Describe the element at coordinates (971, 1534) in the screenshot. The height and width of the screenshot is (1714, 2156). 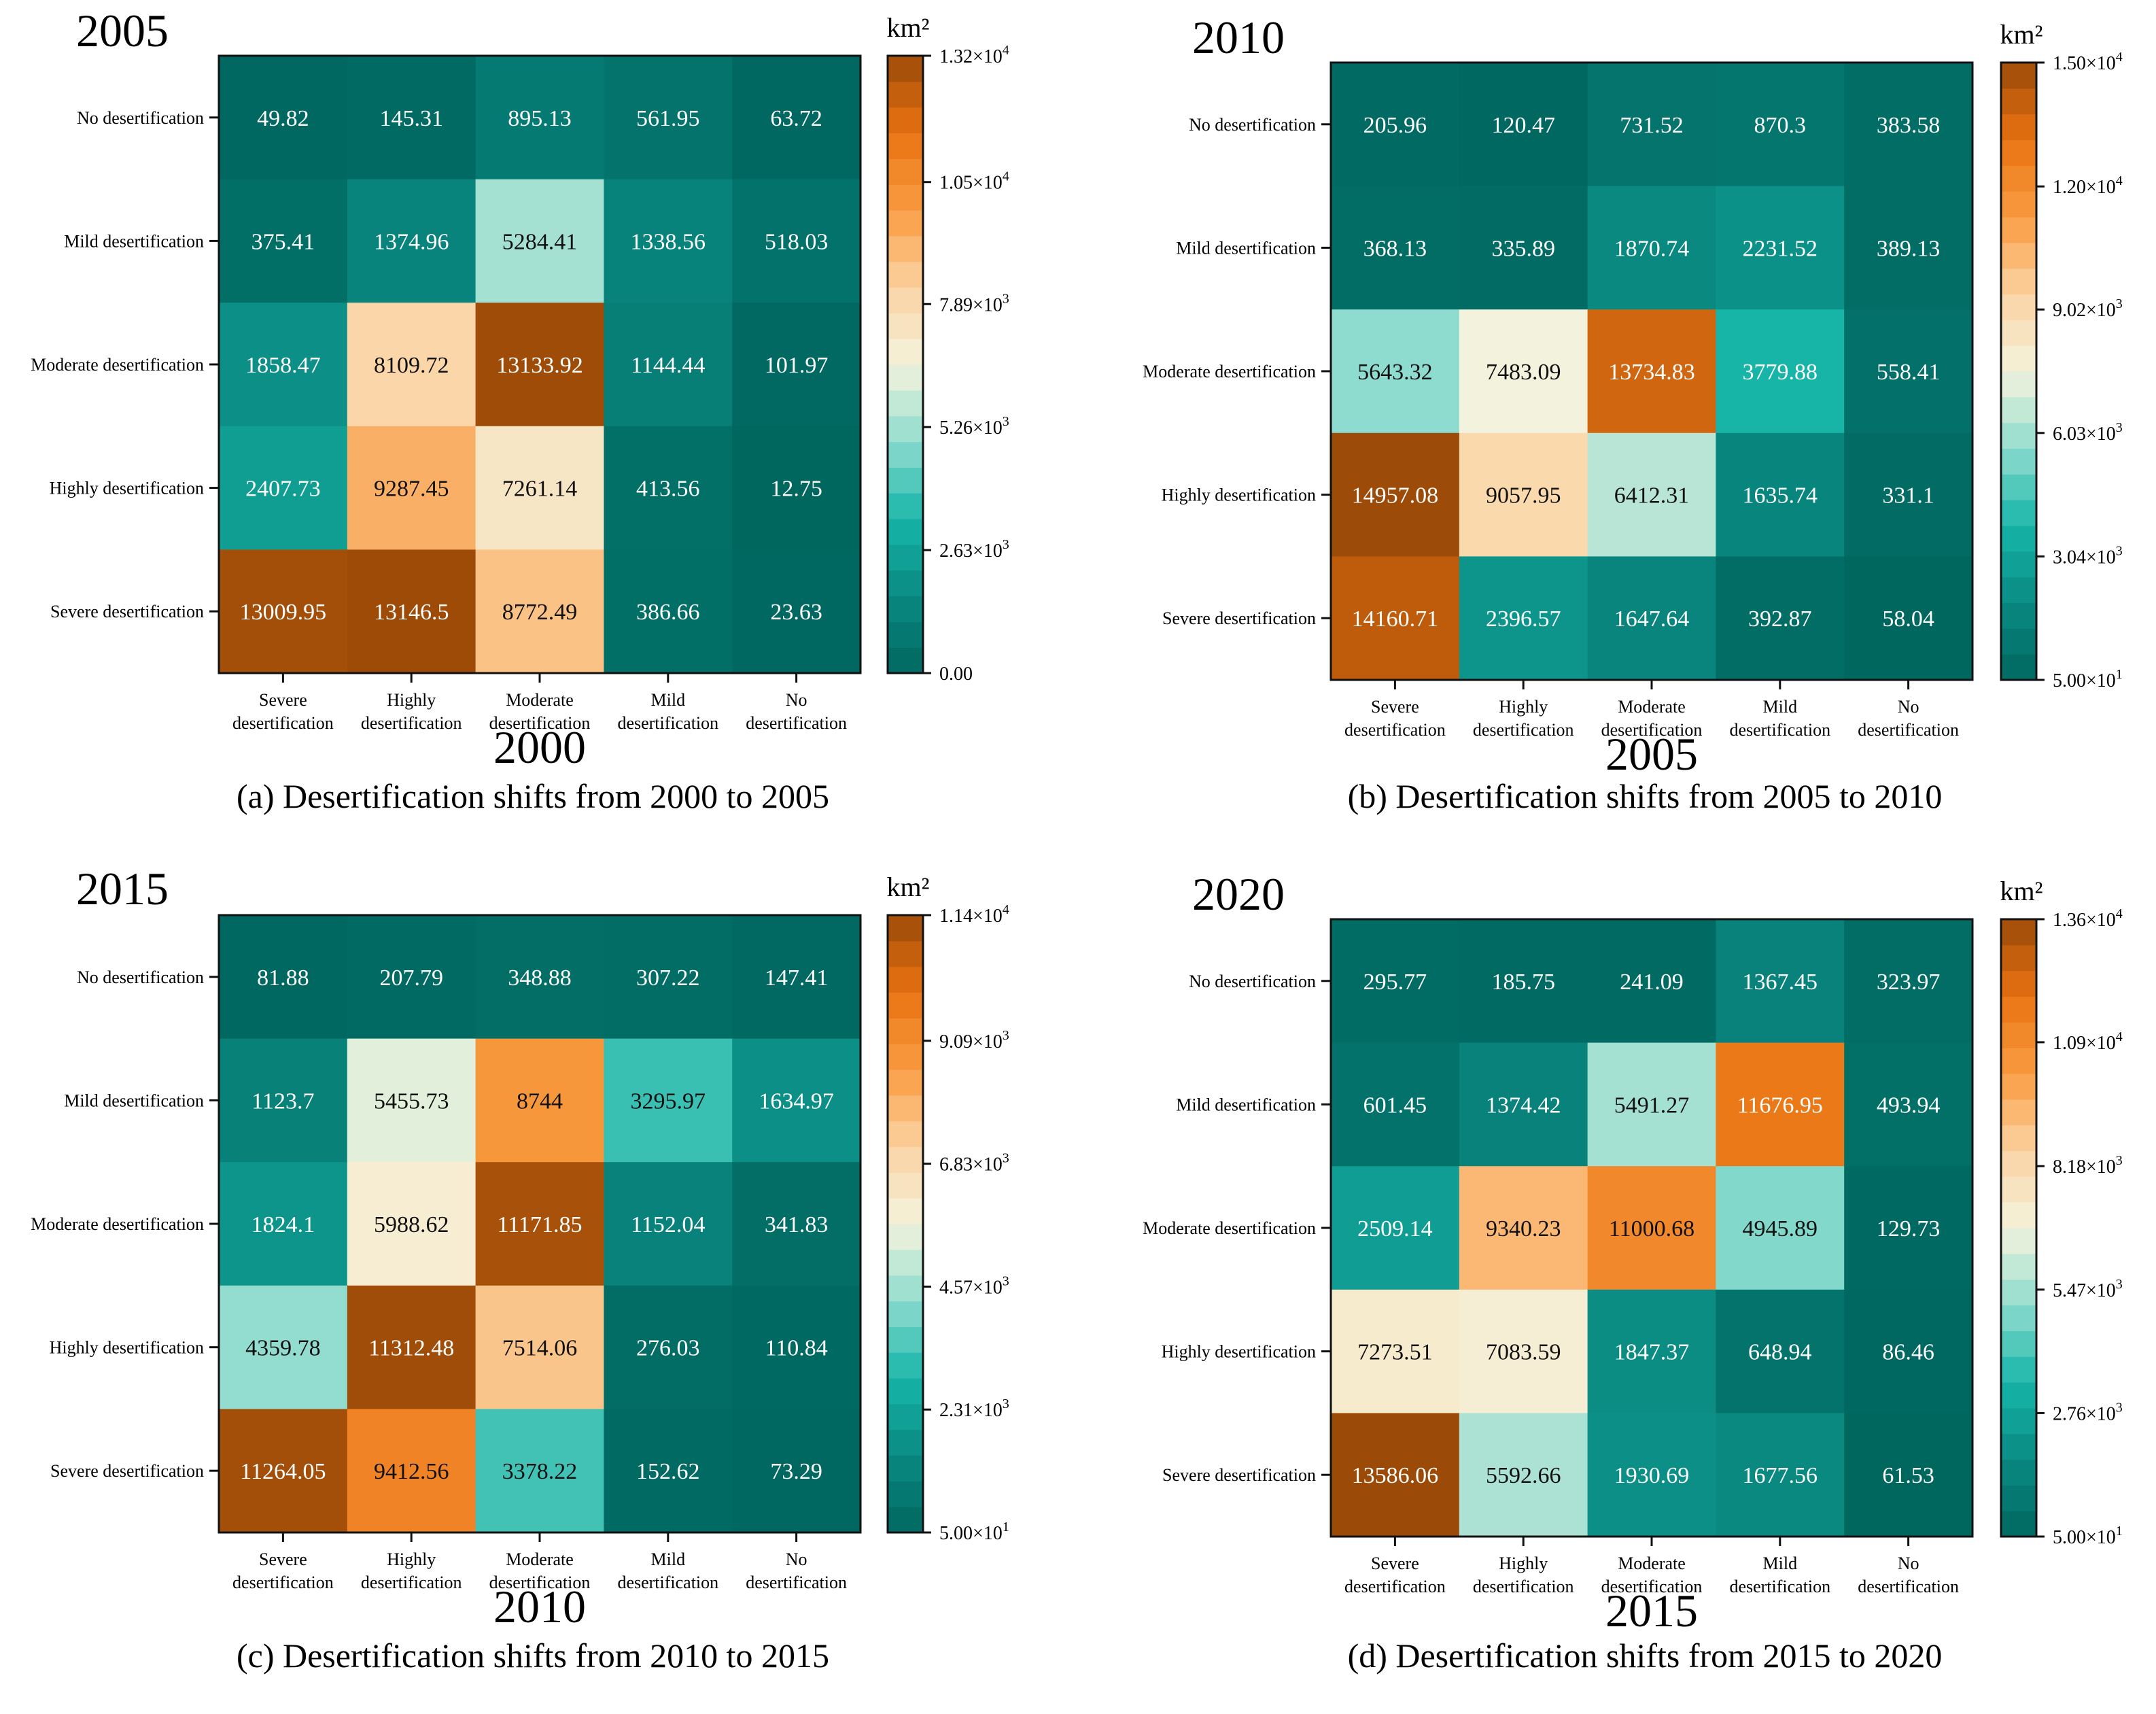
I see `tick-mantissa: 5.00×10` at that location.